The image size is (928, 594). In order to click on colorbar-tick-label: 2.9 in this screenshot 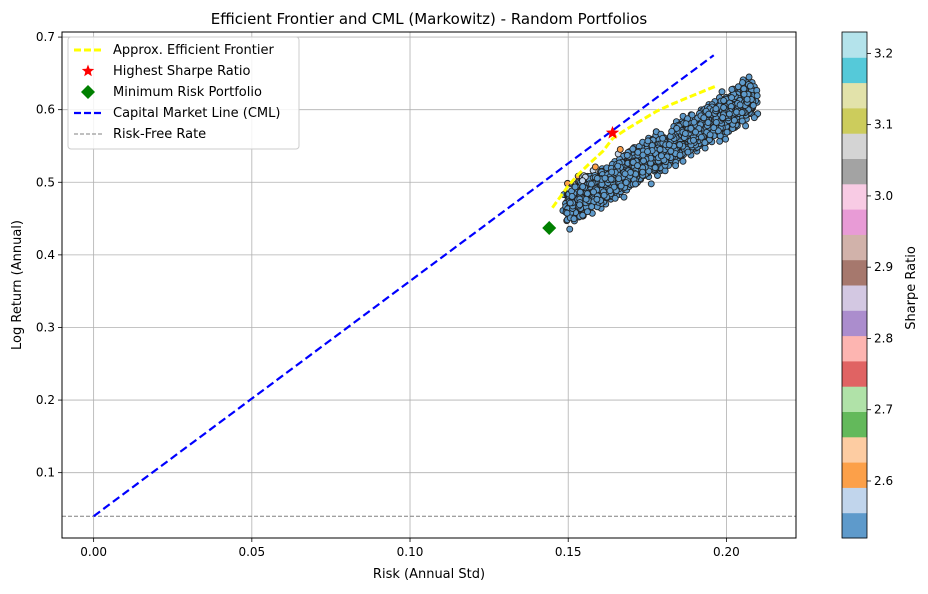, I will do `click(883, 267)`.